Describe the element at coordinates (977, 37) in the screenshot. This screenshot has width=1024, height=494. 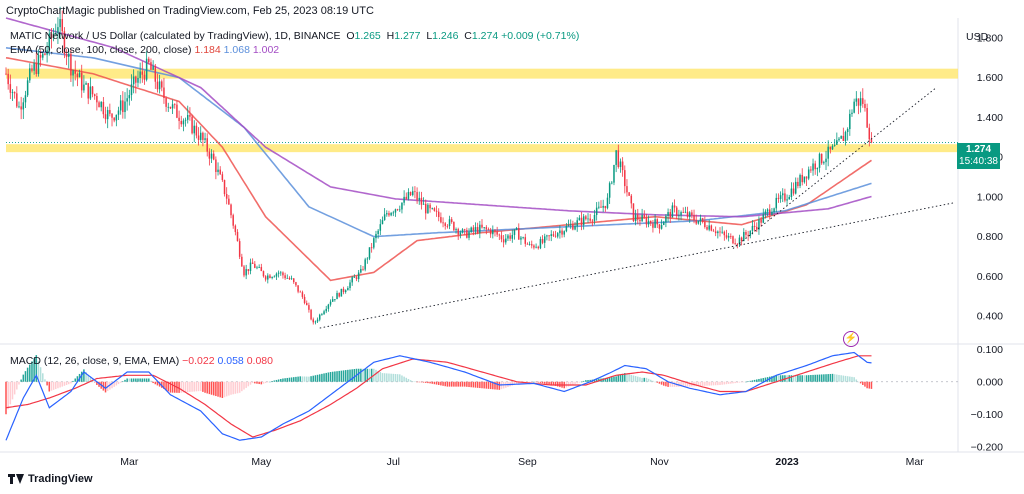
I see `currency-label: USD` at that location.